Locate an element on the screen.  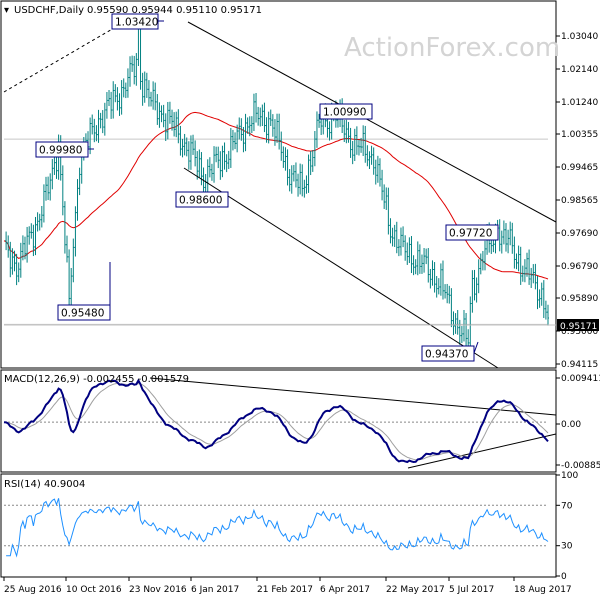
price-label-text: 0.98600 is located at coordinates (200, 201).